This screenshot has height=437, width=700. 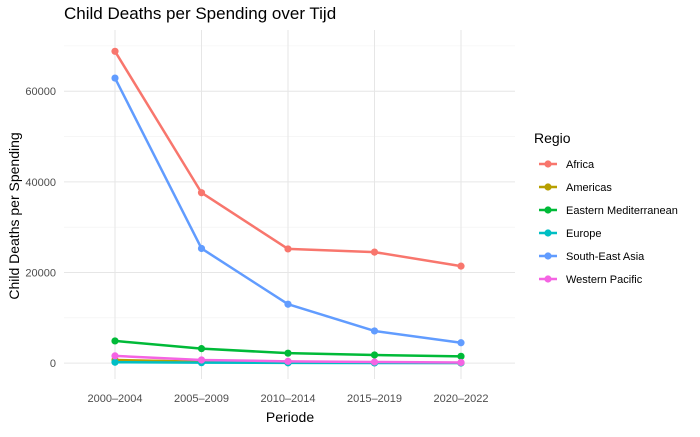 I want to click on x-tick-label: 2005–2009, so click(x=201, y=399).